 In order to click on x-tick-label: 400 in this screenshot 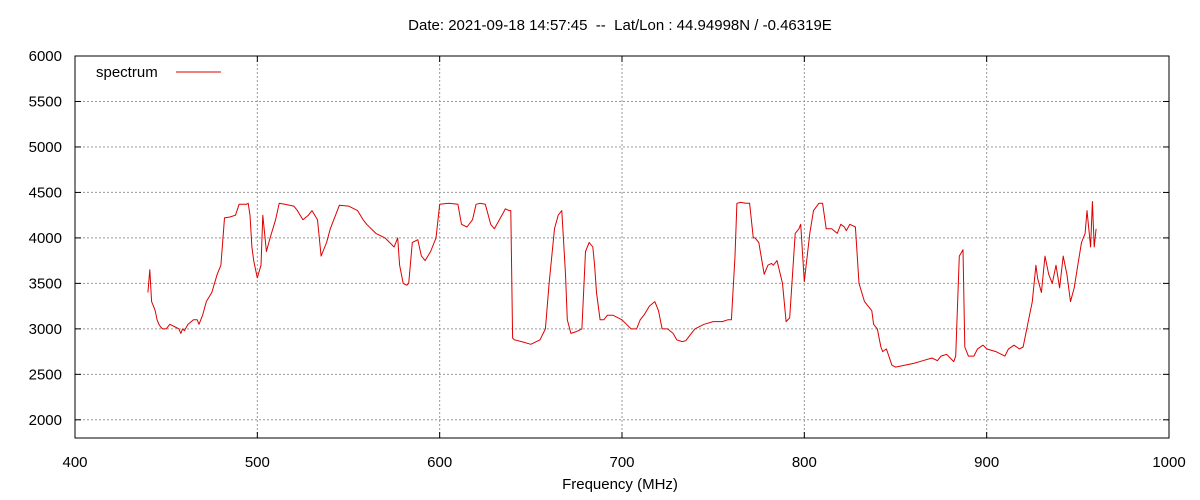, I will do `click(74, 462)`.